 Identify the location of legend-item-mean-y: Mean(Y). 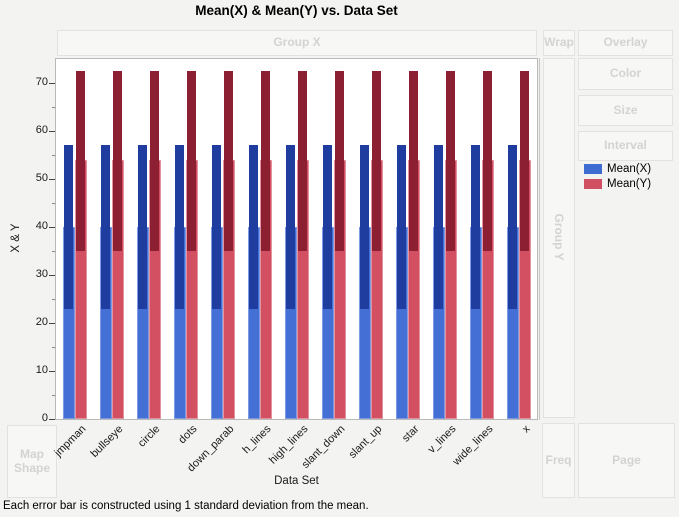
(617, 184).